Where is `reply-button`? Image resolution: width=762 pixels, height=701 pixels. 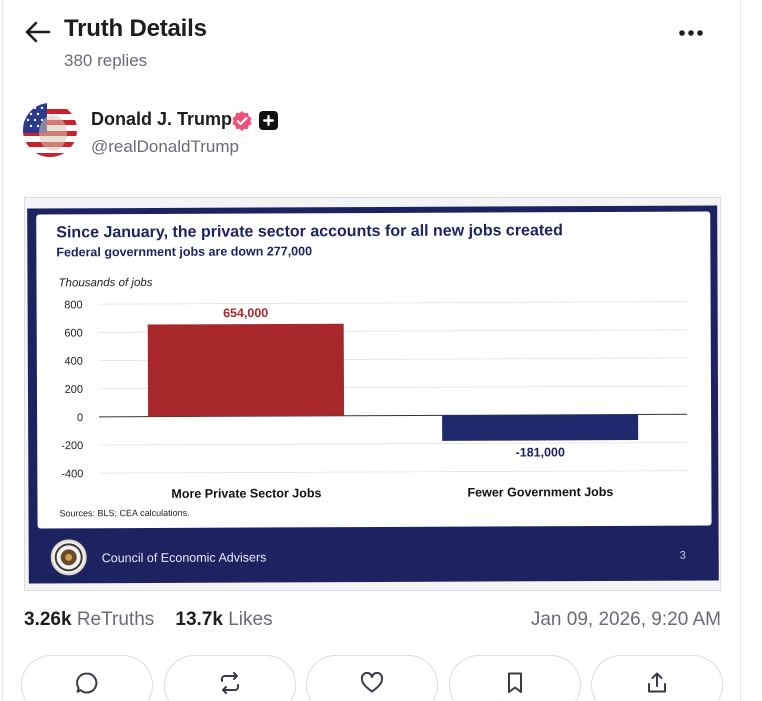 reply-button is located at coordinates (87, 678).